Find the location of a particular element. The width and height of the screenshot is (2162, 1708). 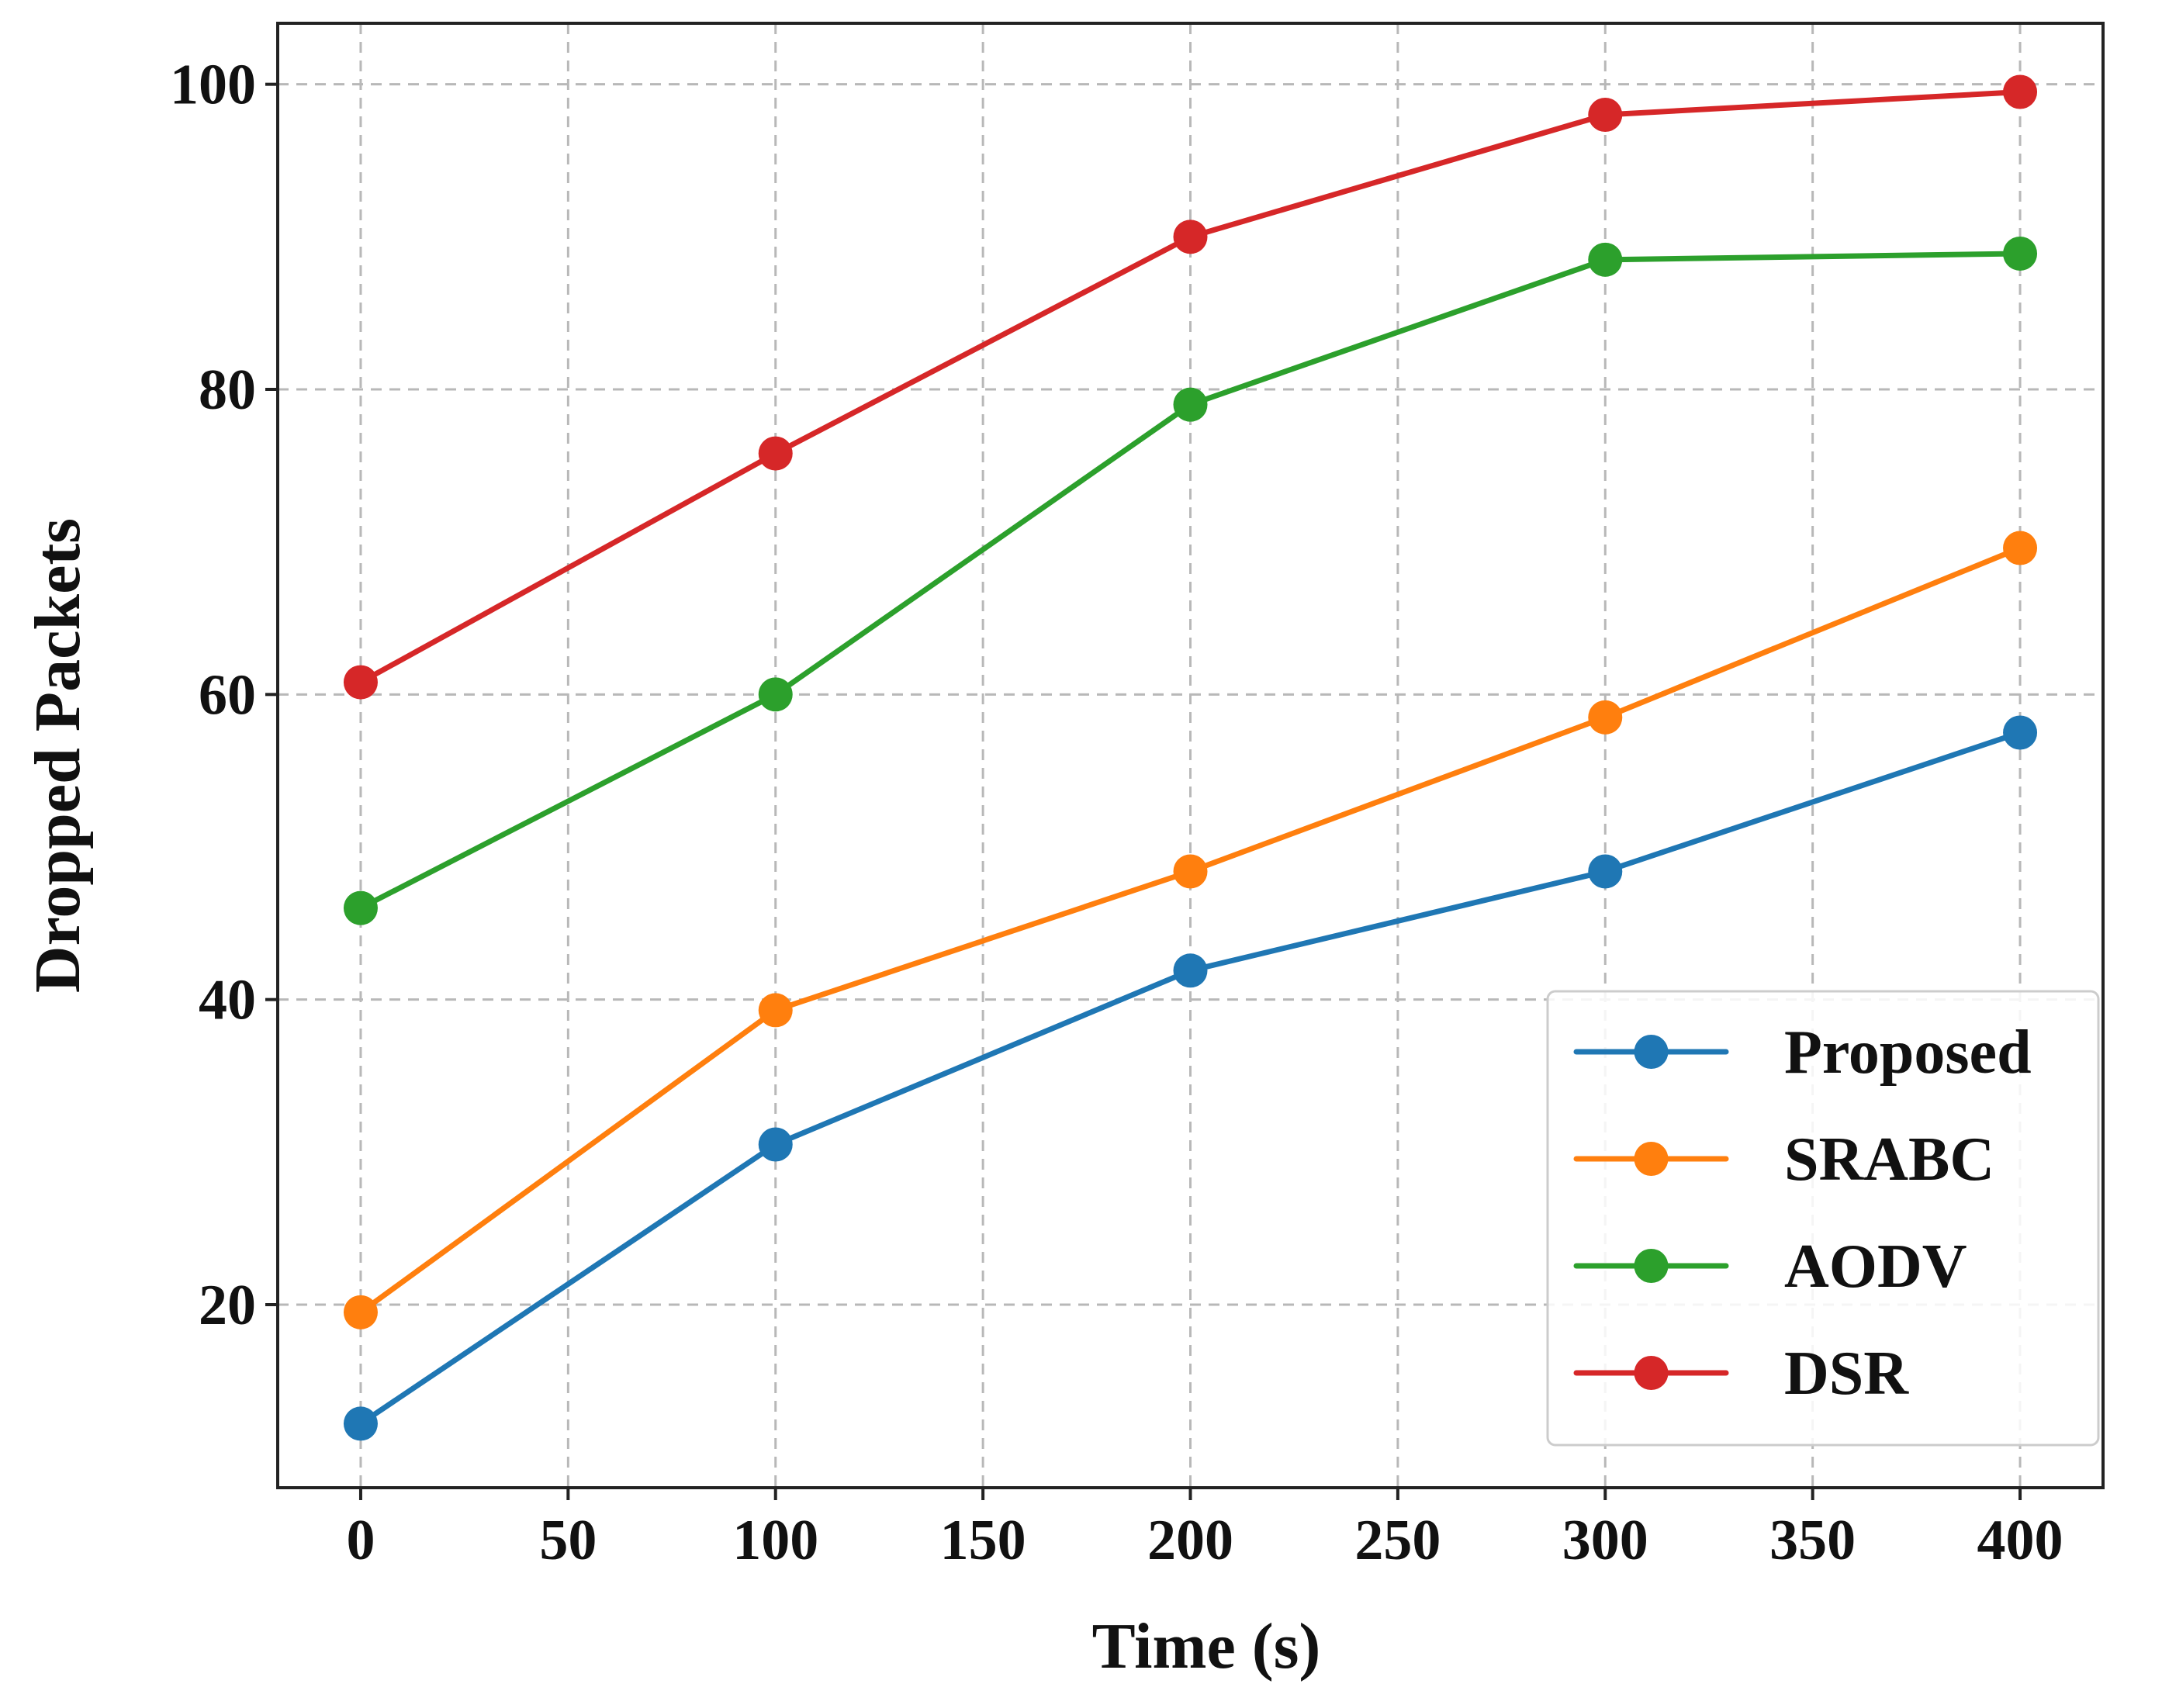

legend-entry-proposed: Proposed is located at coordinates (1802, 1052).